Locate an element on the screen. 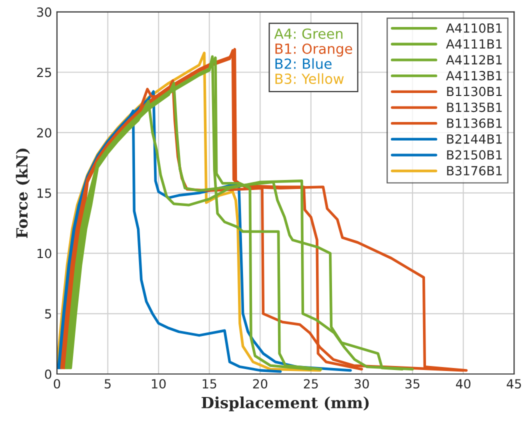 The image size is (530, 425). x-tick-label: 5 is located at coordinates (107, 384).